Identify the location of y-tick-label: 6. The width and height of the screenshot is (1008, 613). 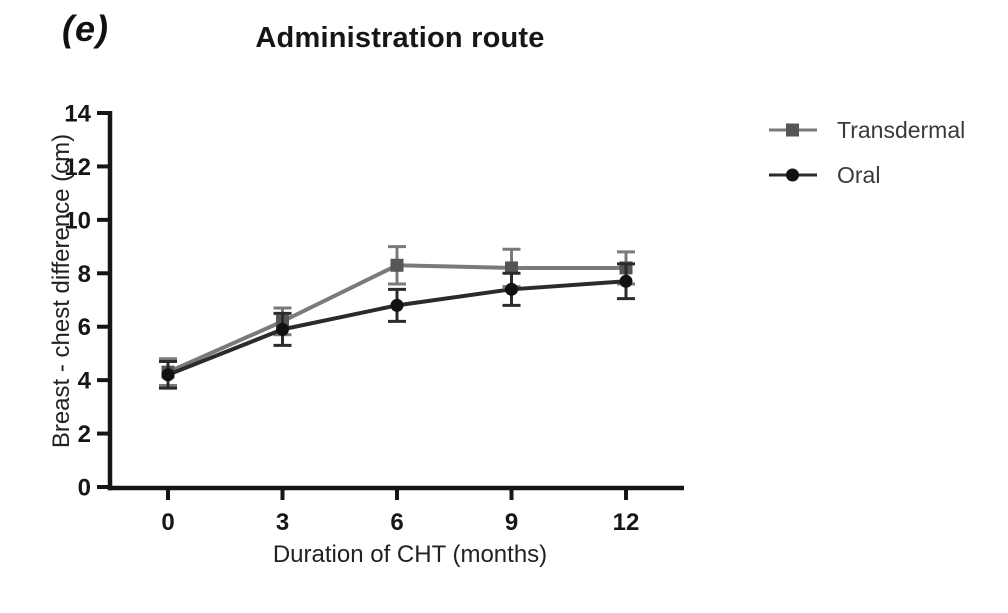
(84, 327).